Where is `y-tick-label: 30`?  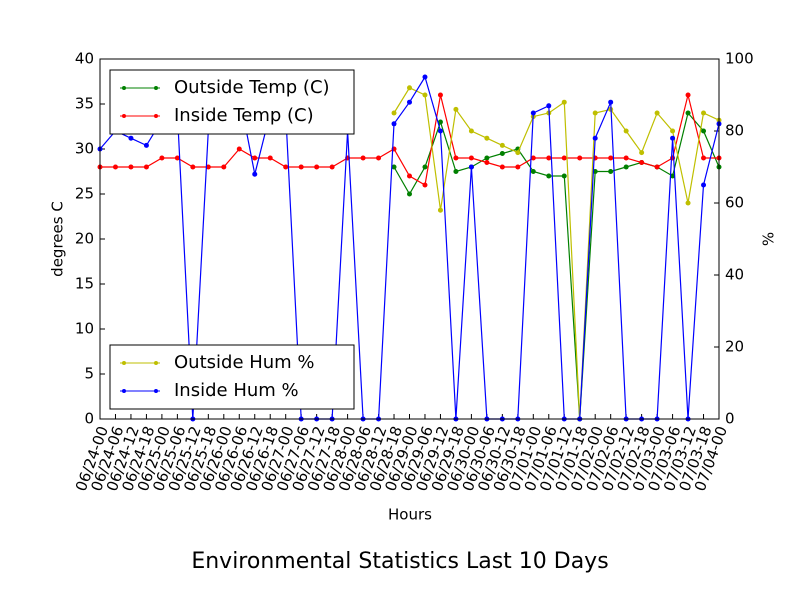 y-tick-label: 30 is located at coordinates (84, 149).